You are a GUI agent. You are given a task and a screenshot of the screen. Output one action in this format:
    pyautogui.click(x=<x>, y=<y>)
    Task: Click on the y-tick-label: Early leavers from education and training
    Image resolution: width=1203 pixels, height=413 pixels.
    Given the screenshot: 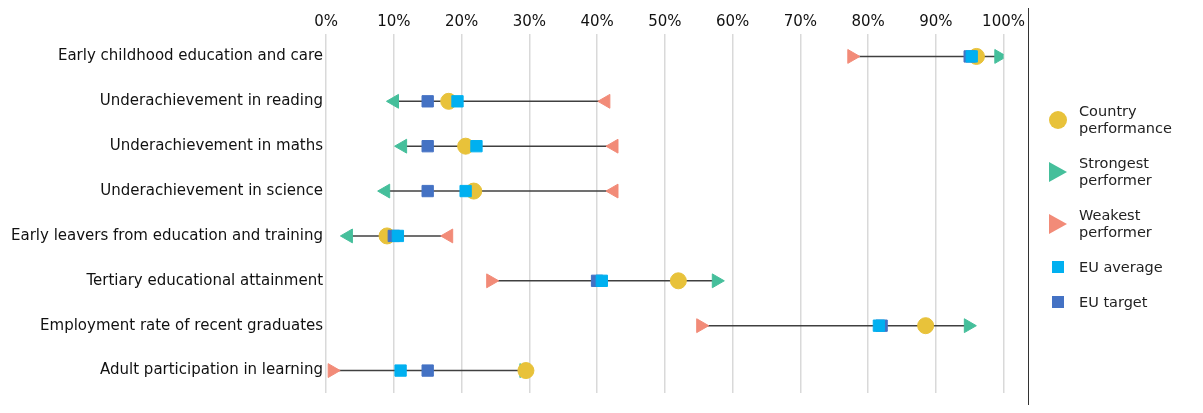 What is the action you would take?
    pyautogui.click(x=167, y=234)
    